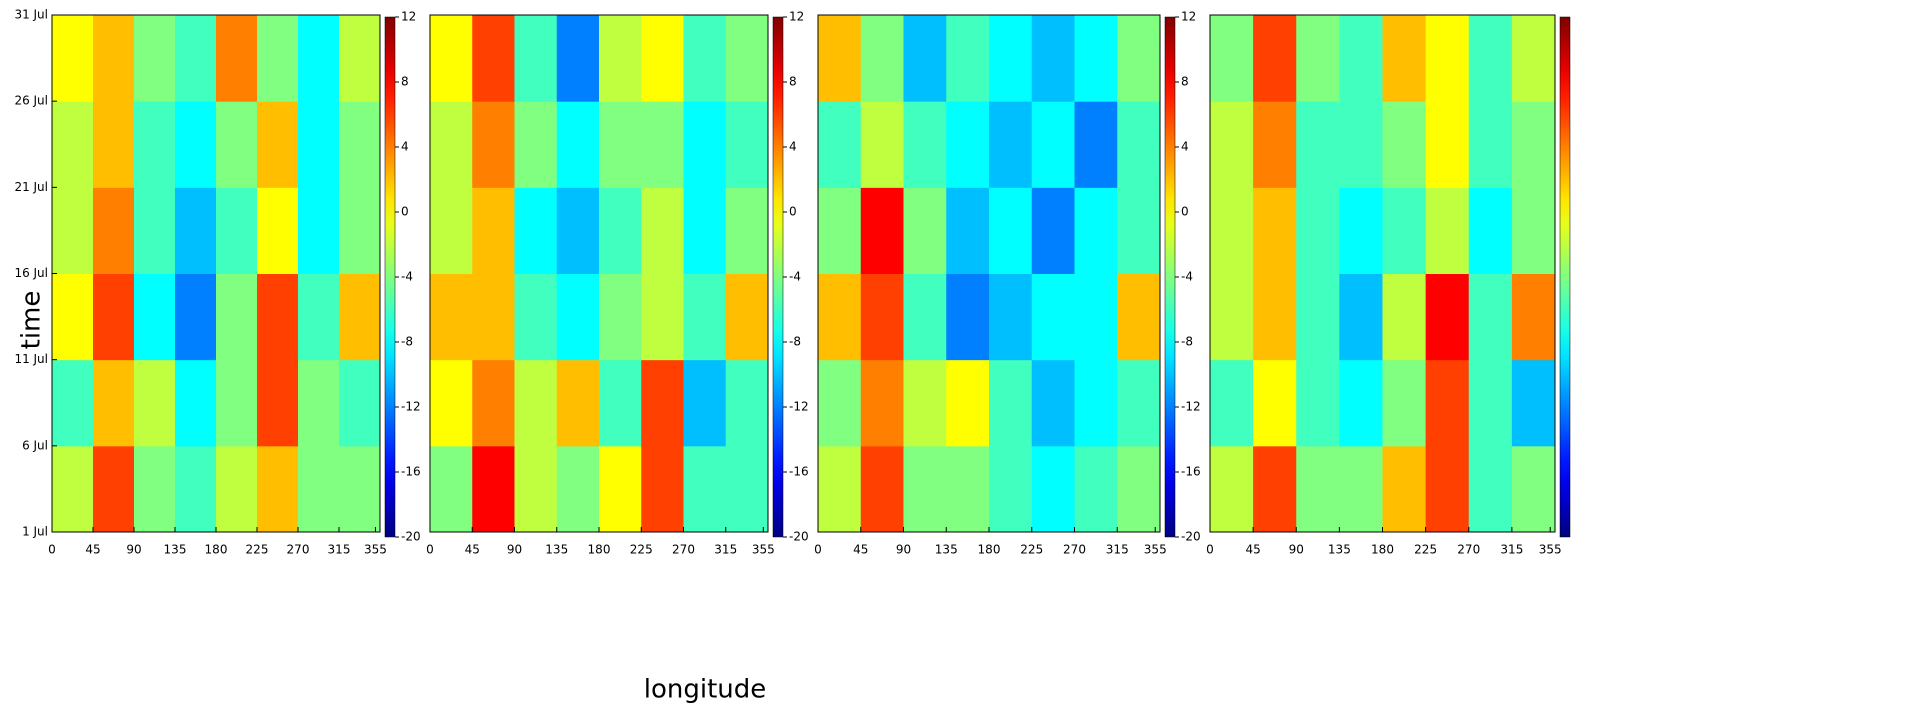 The image size is (1915, 726). Describe the element at coordinates (411, 472) in the screenshot. I see `colorbar-label: -16` at that location.